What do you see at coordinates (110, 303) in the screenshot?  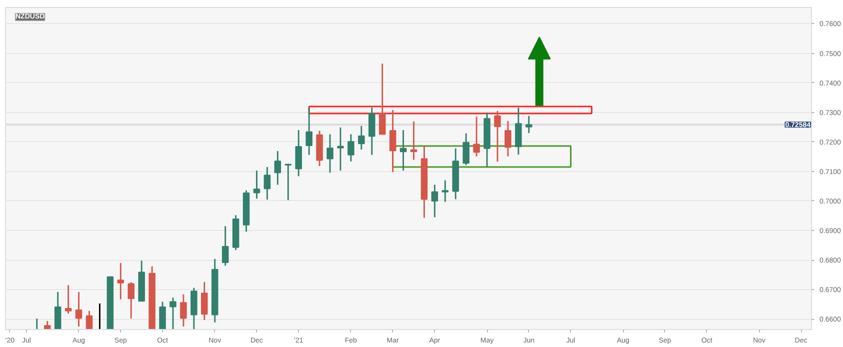 I see `candlestick` at bounding box center [110, 303].